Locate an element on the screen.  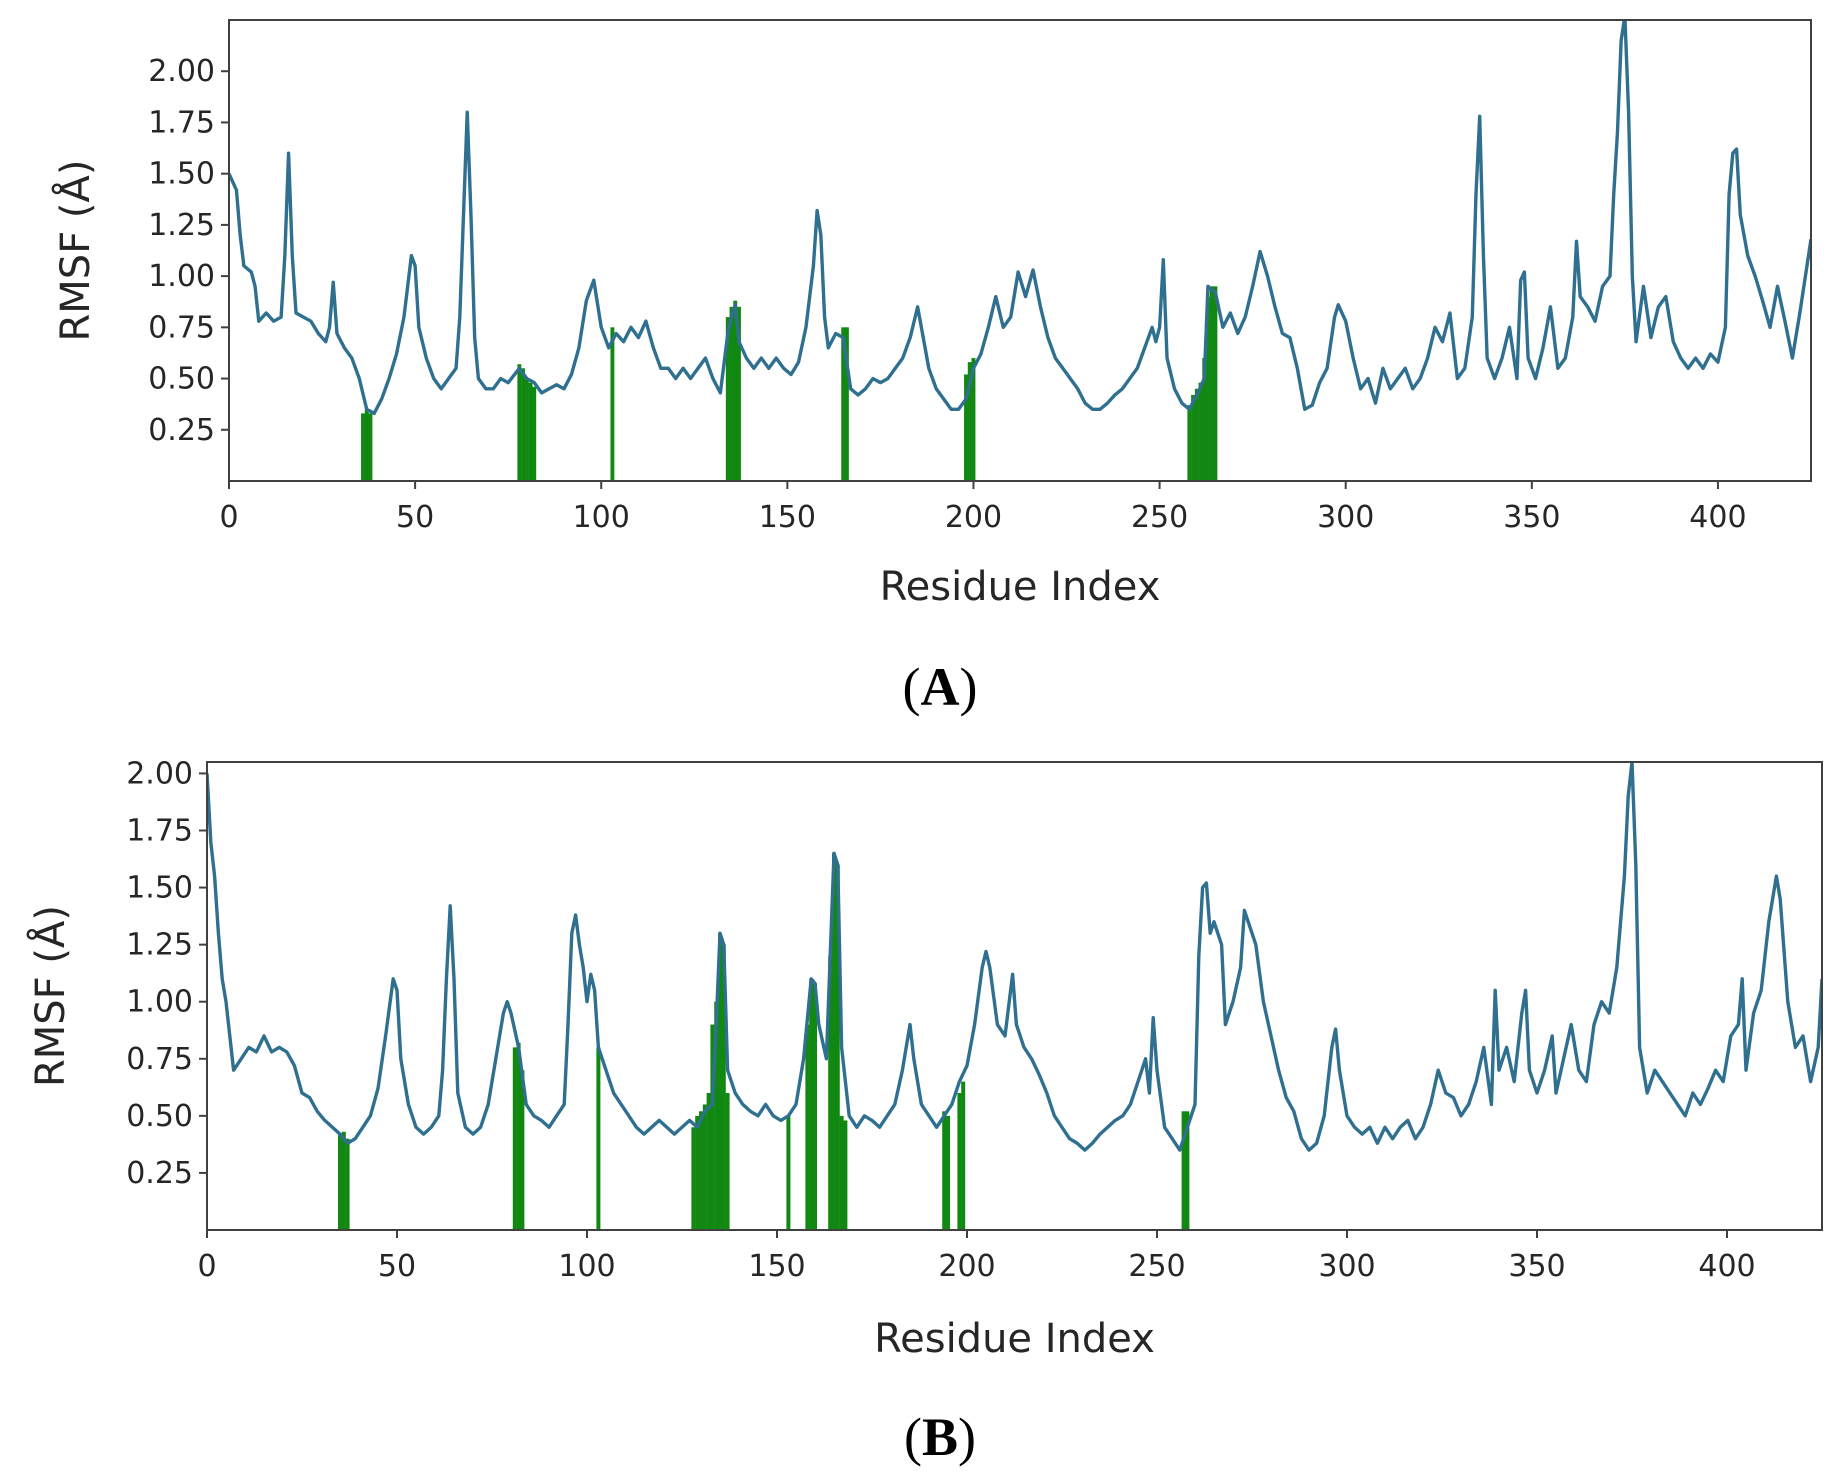
panel-label-b-letter: B is located at coordinates (940, 1437).